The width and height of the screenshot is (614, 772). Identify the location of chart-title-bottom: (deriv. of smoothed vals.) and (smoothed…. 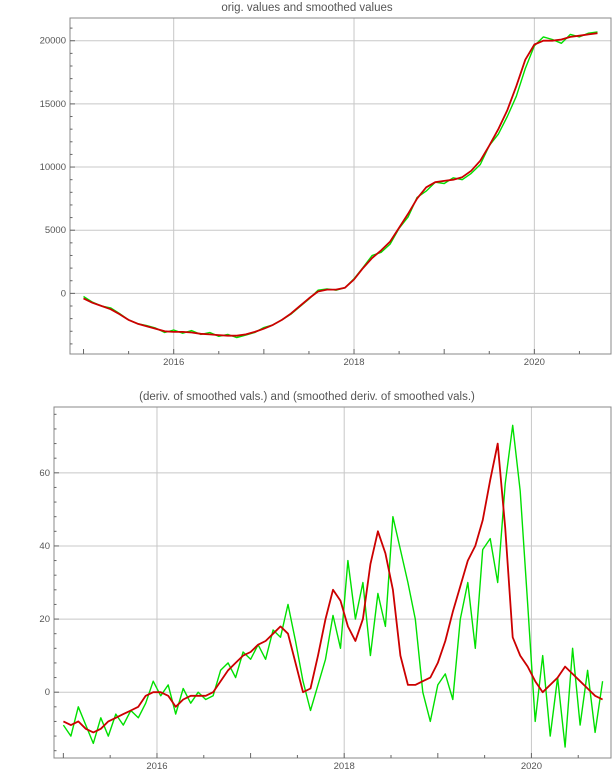
(307, 397).